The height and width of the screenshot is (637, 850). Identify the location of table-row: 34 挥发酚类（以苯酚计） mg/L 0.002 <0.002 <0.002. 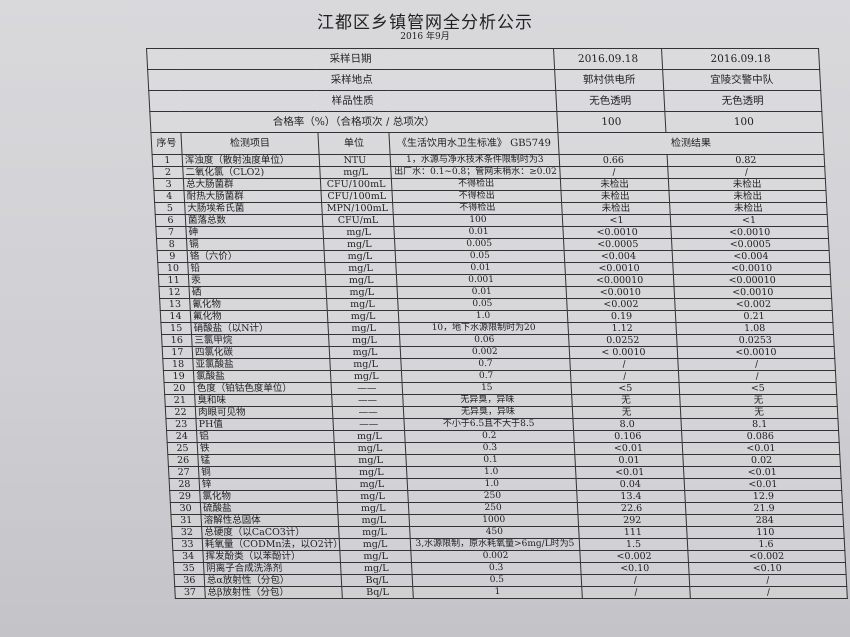
(509, 556).